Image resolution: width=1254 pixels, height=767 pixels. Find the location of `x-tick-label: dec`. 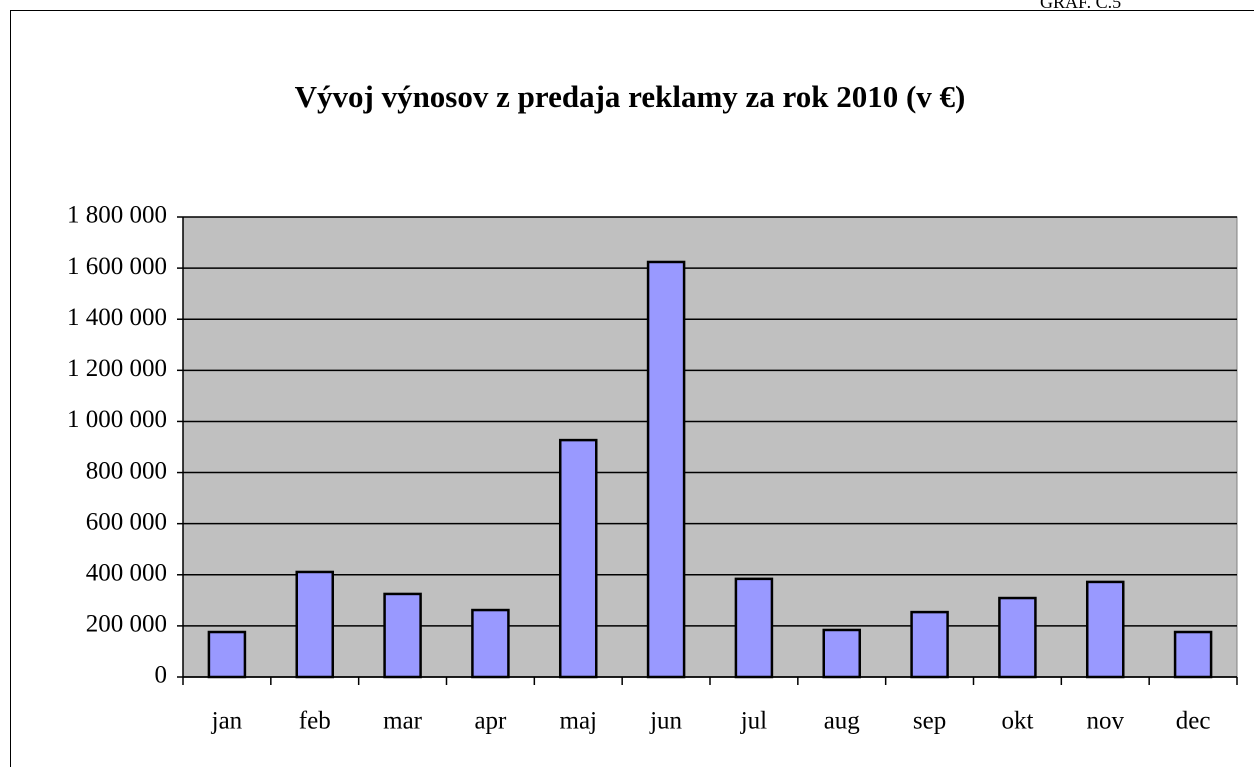

x-tick-label: dec is located at coordinates (1193, 721).